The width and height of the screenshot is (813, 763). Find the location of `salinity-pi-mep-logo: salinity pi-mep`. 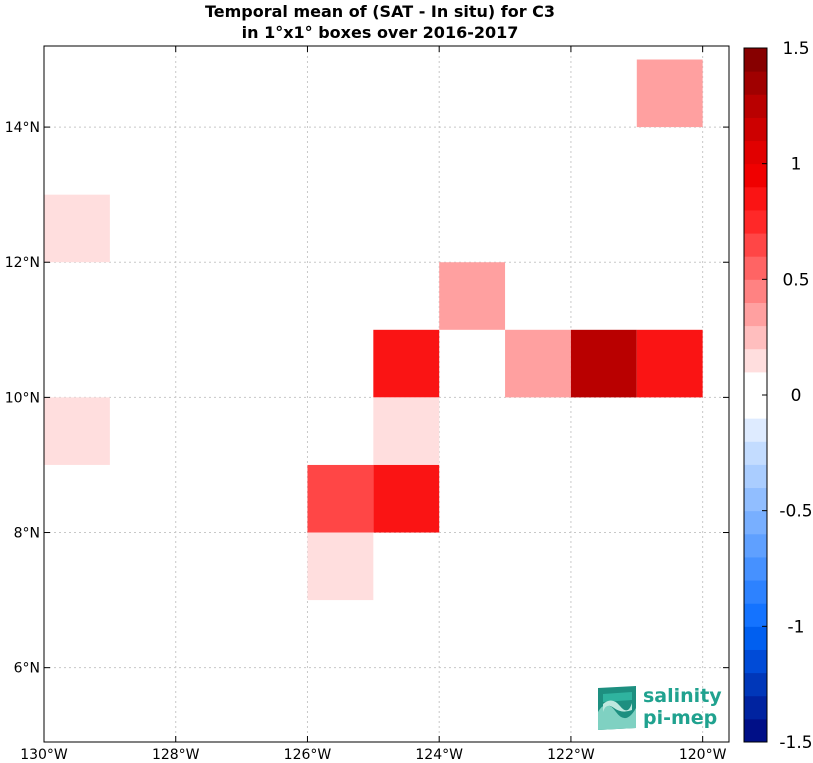

salinity-pi-mep-logo: salinity pi-mep is located at coordinates (660, 707).